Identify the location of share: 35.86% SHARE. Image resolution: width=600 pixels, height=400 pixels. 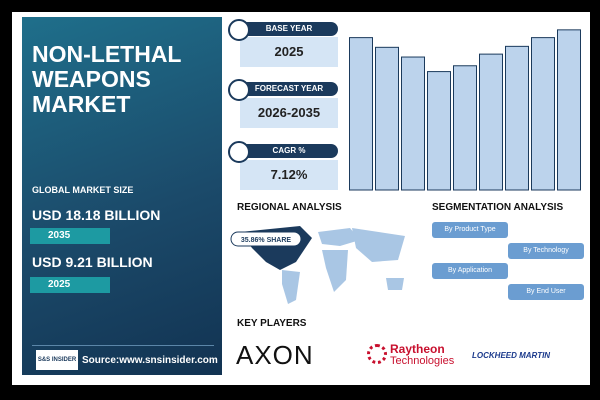
(266, 240).